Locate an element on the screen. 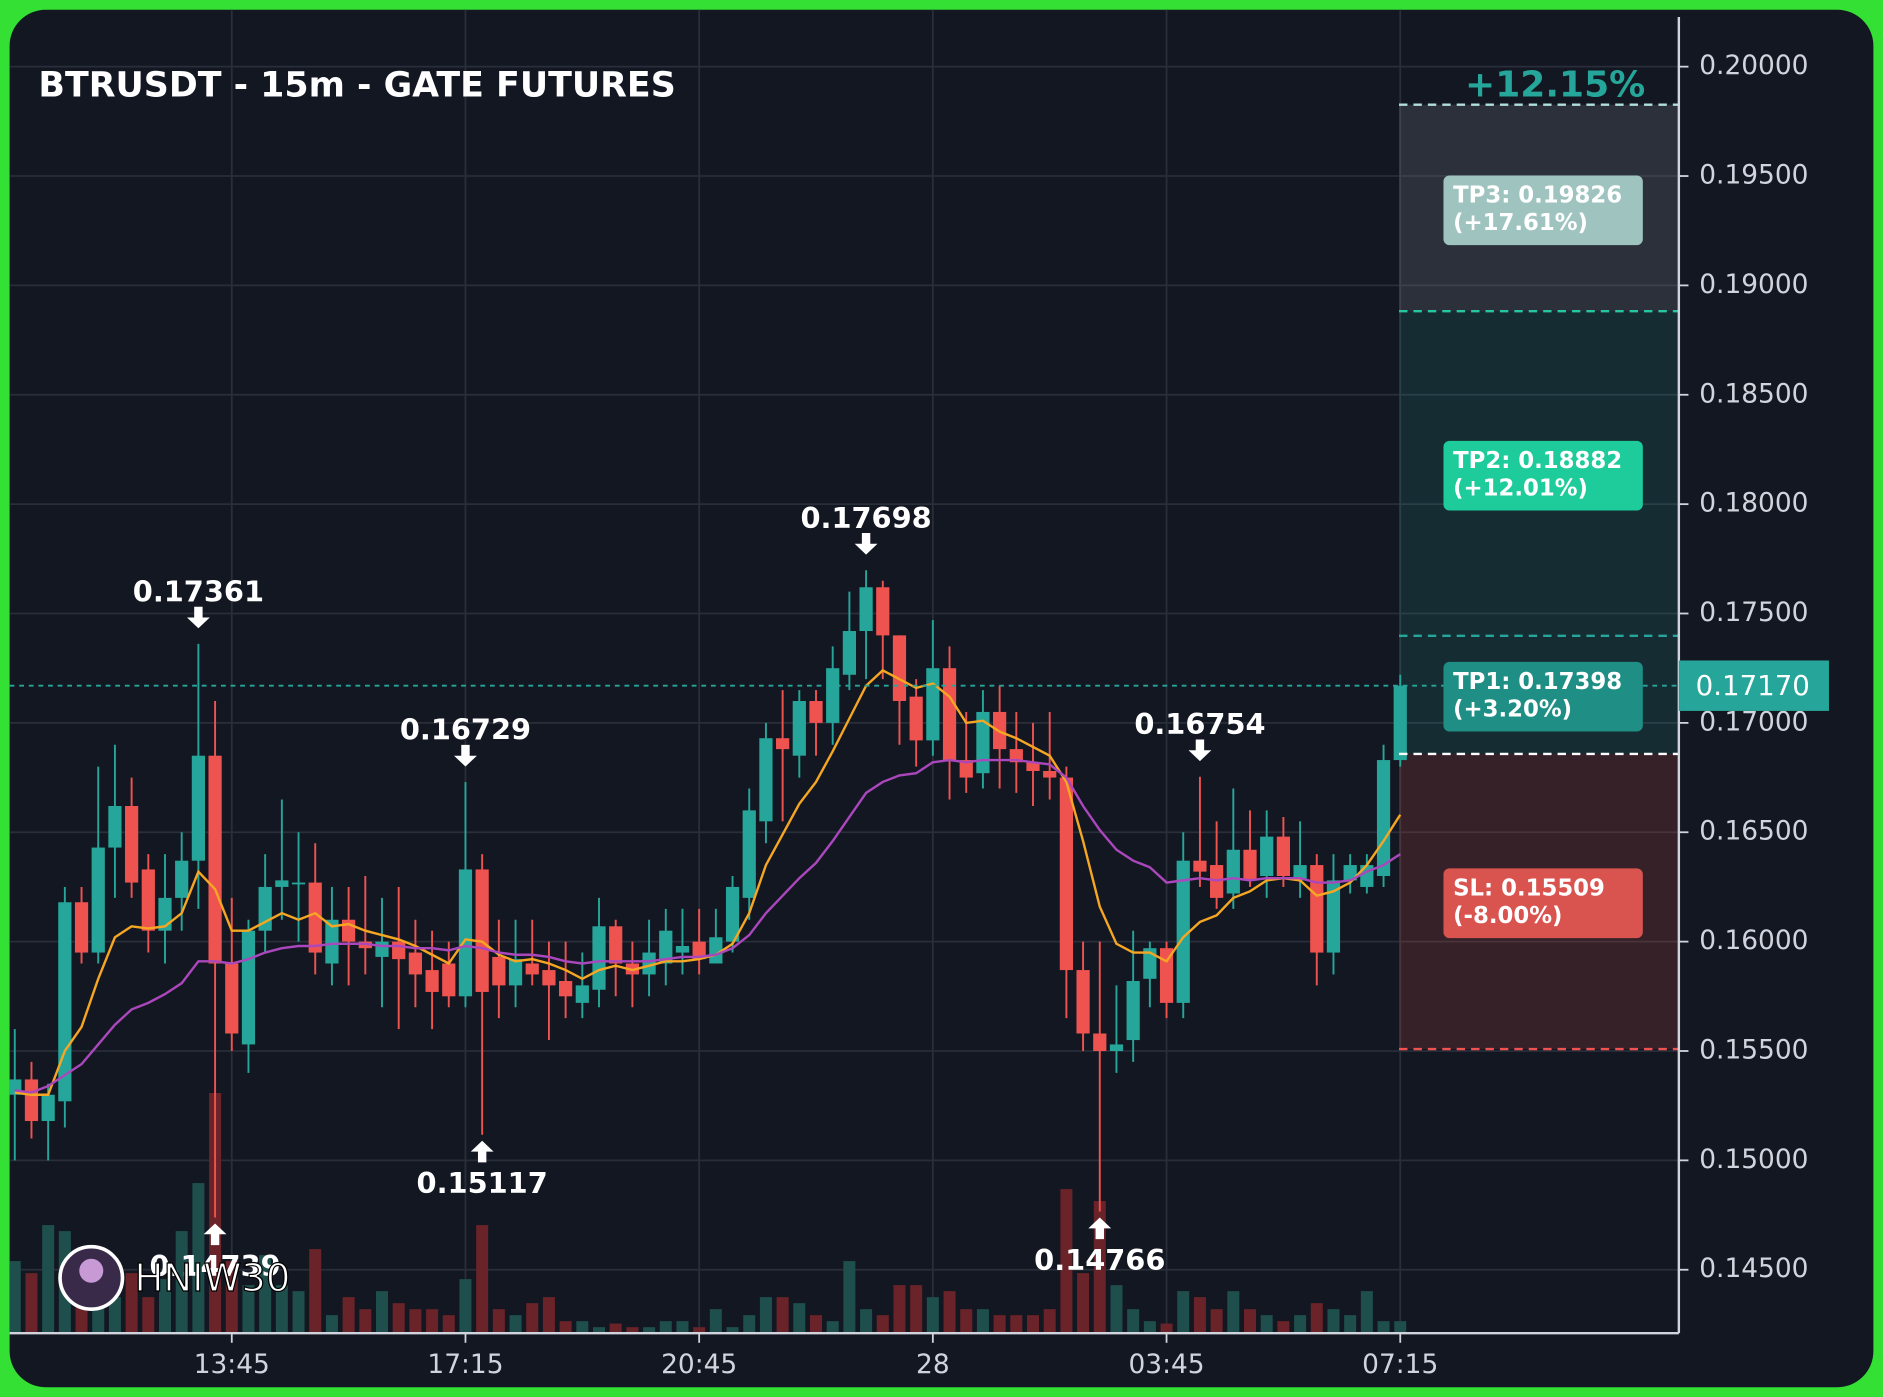 This screenshot has width=1883, height=1397. y-tick-label: 0.19000 is located at coordinates (1753, 284).